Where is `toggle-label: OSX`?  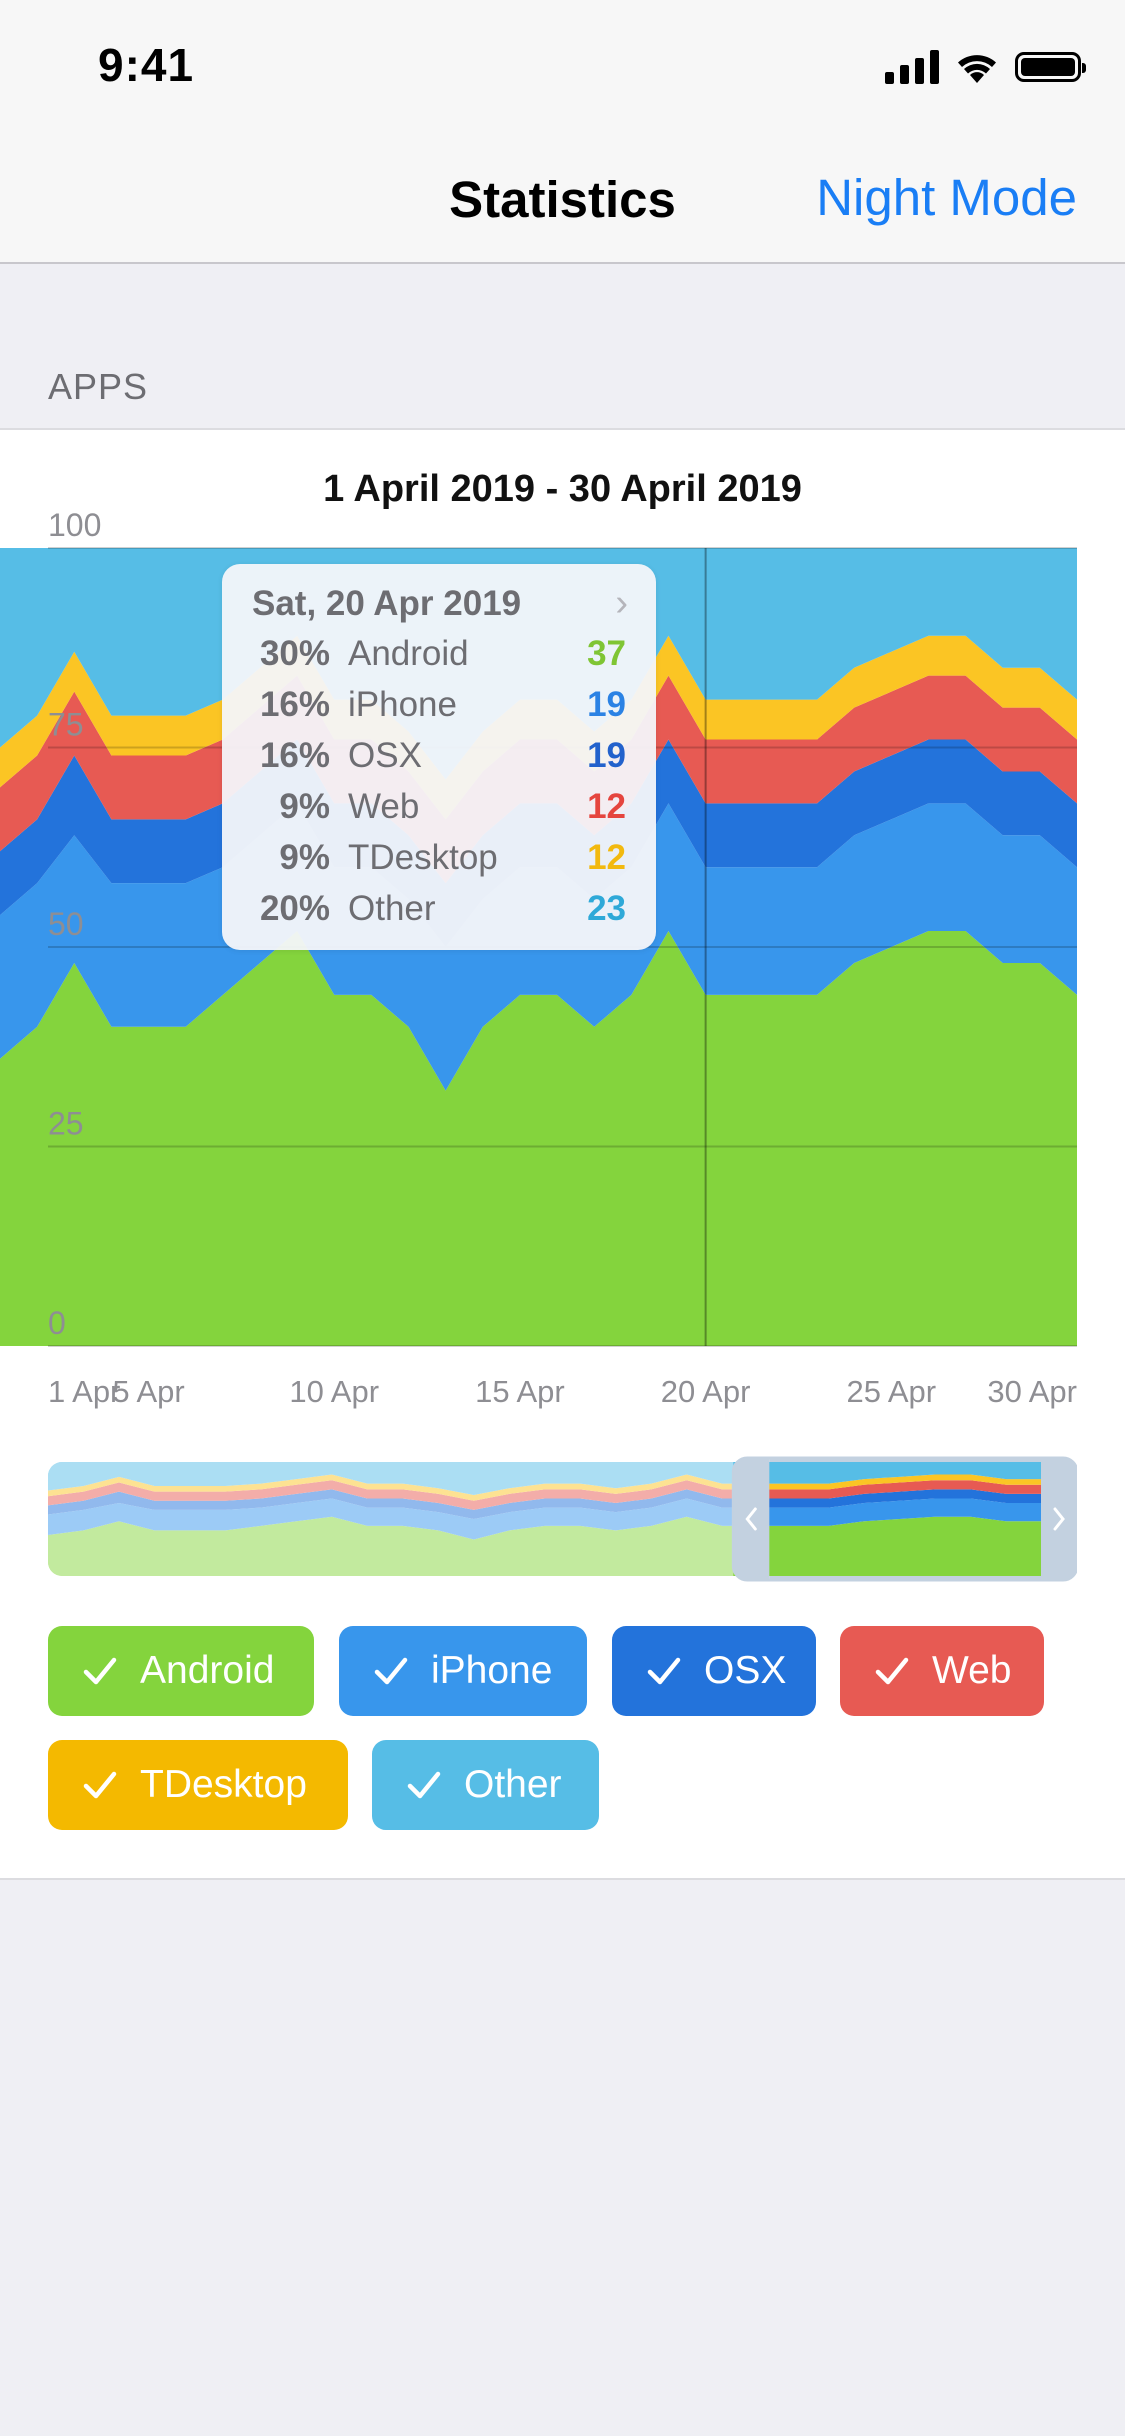
toggle-label: OSX is located at coordinates (745, 1670).